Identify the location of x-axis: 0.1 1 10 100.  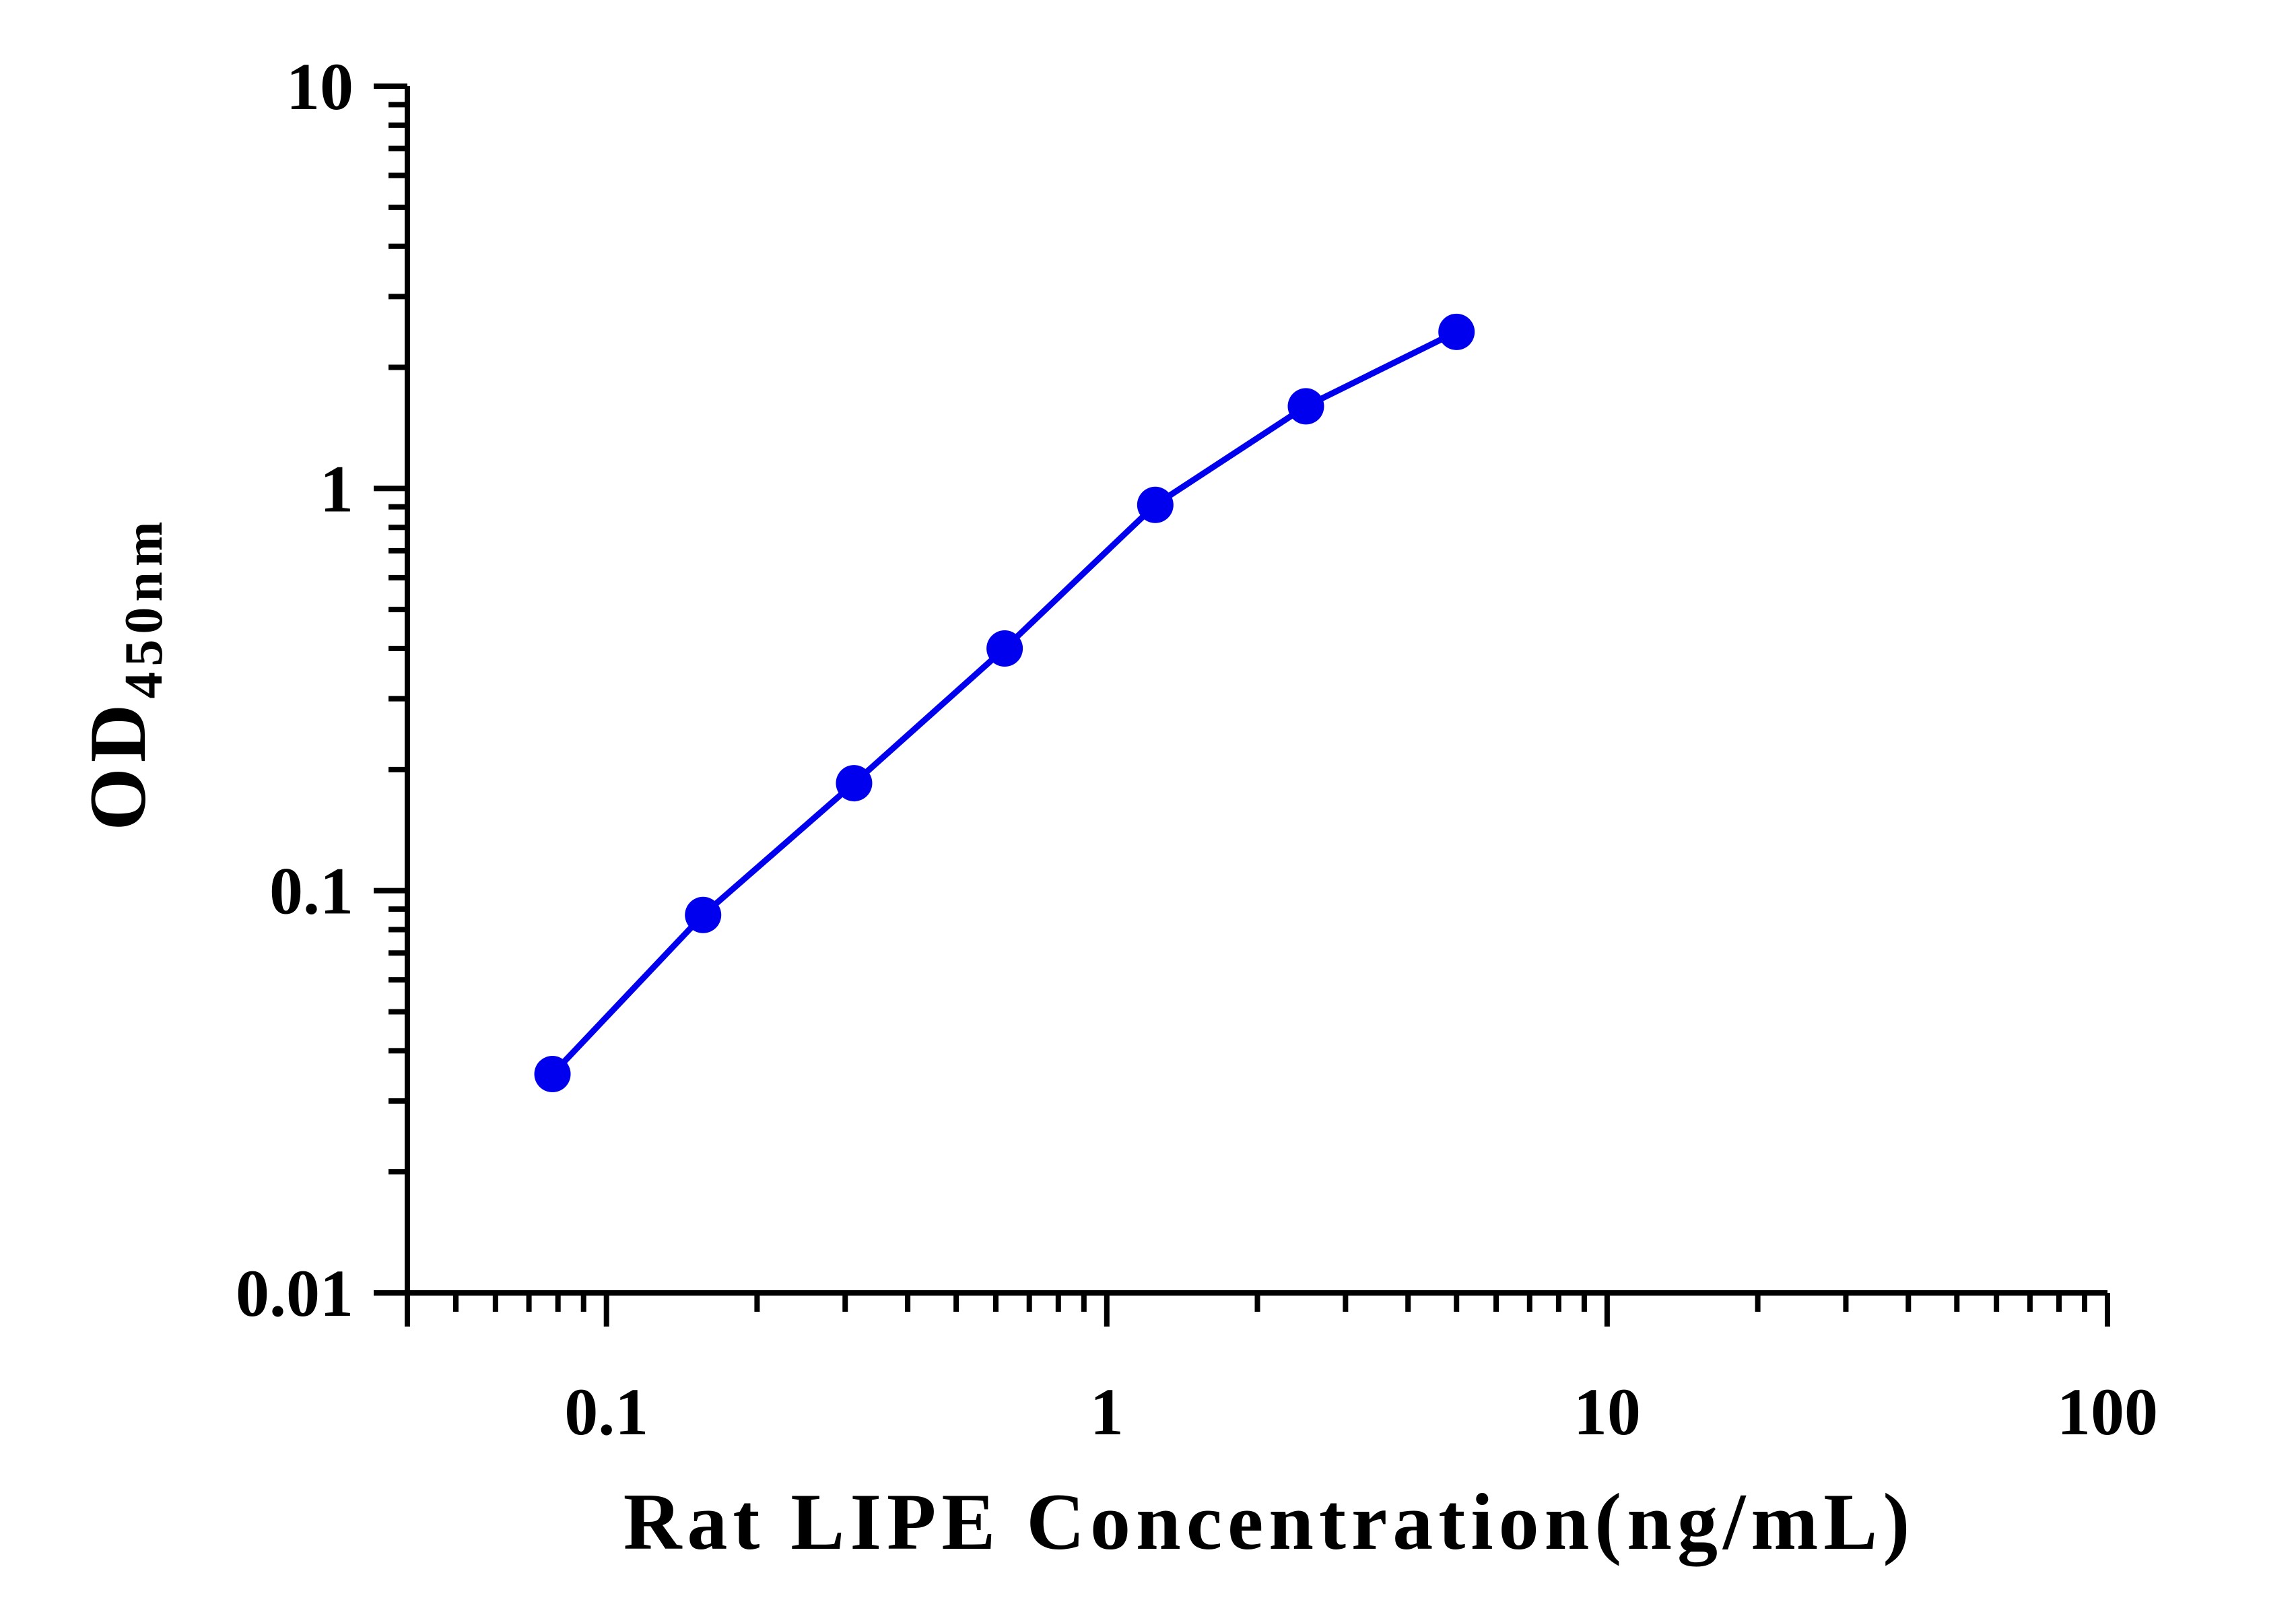
(1281, 1369).